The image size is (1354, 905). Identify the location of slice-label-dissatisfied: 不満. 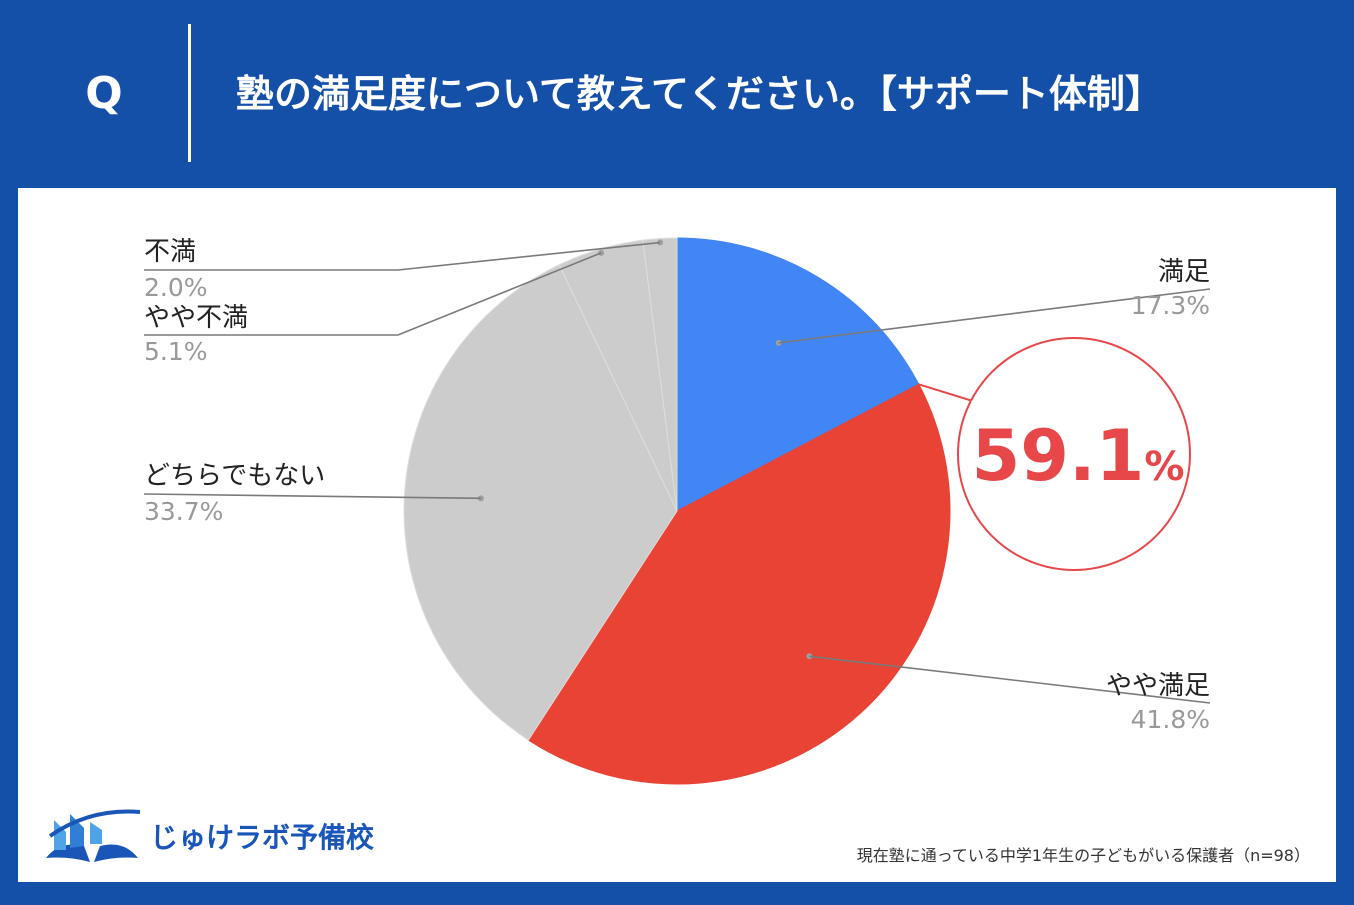
(170, 252).